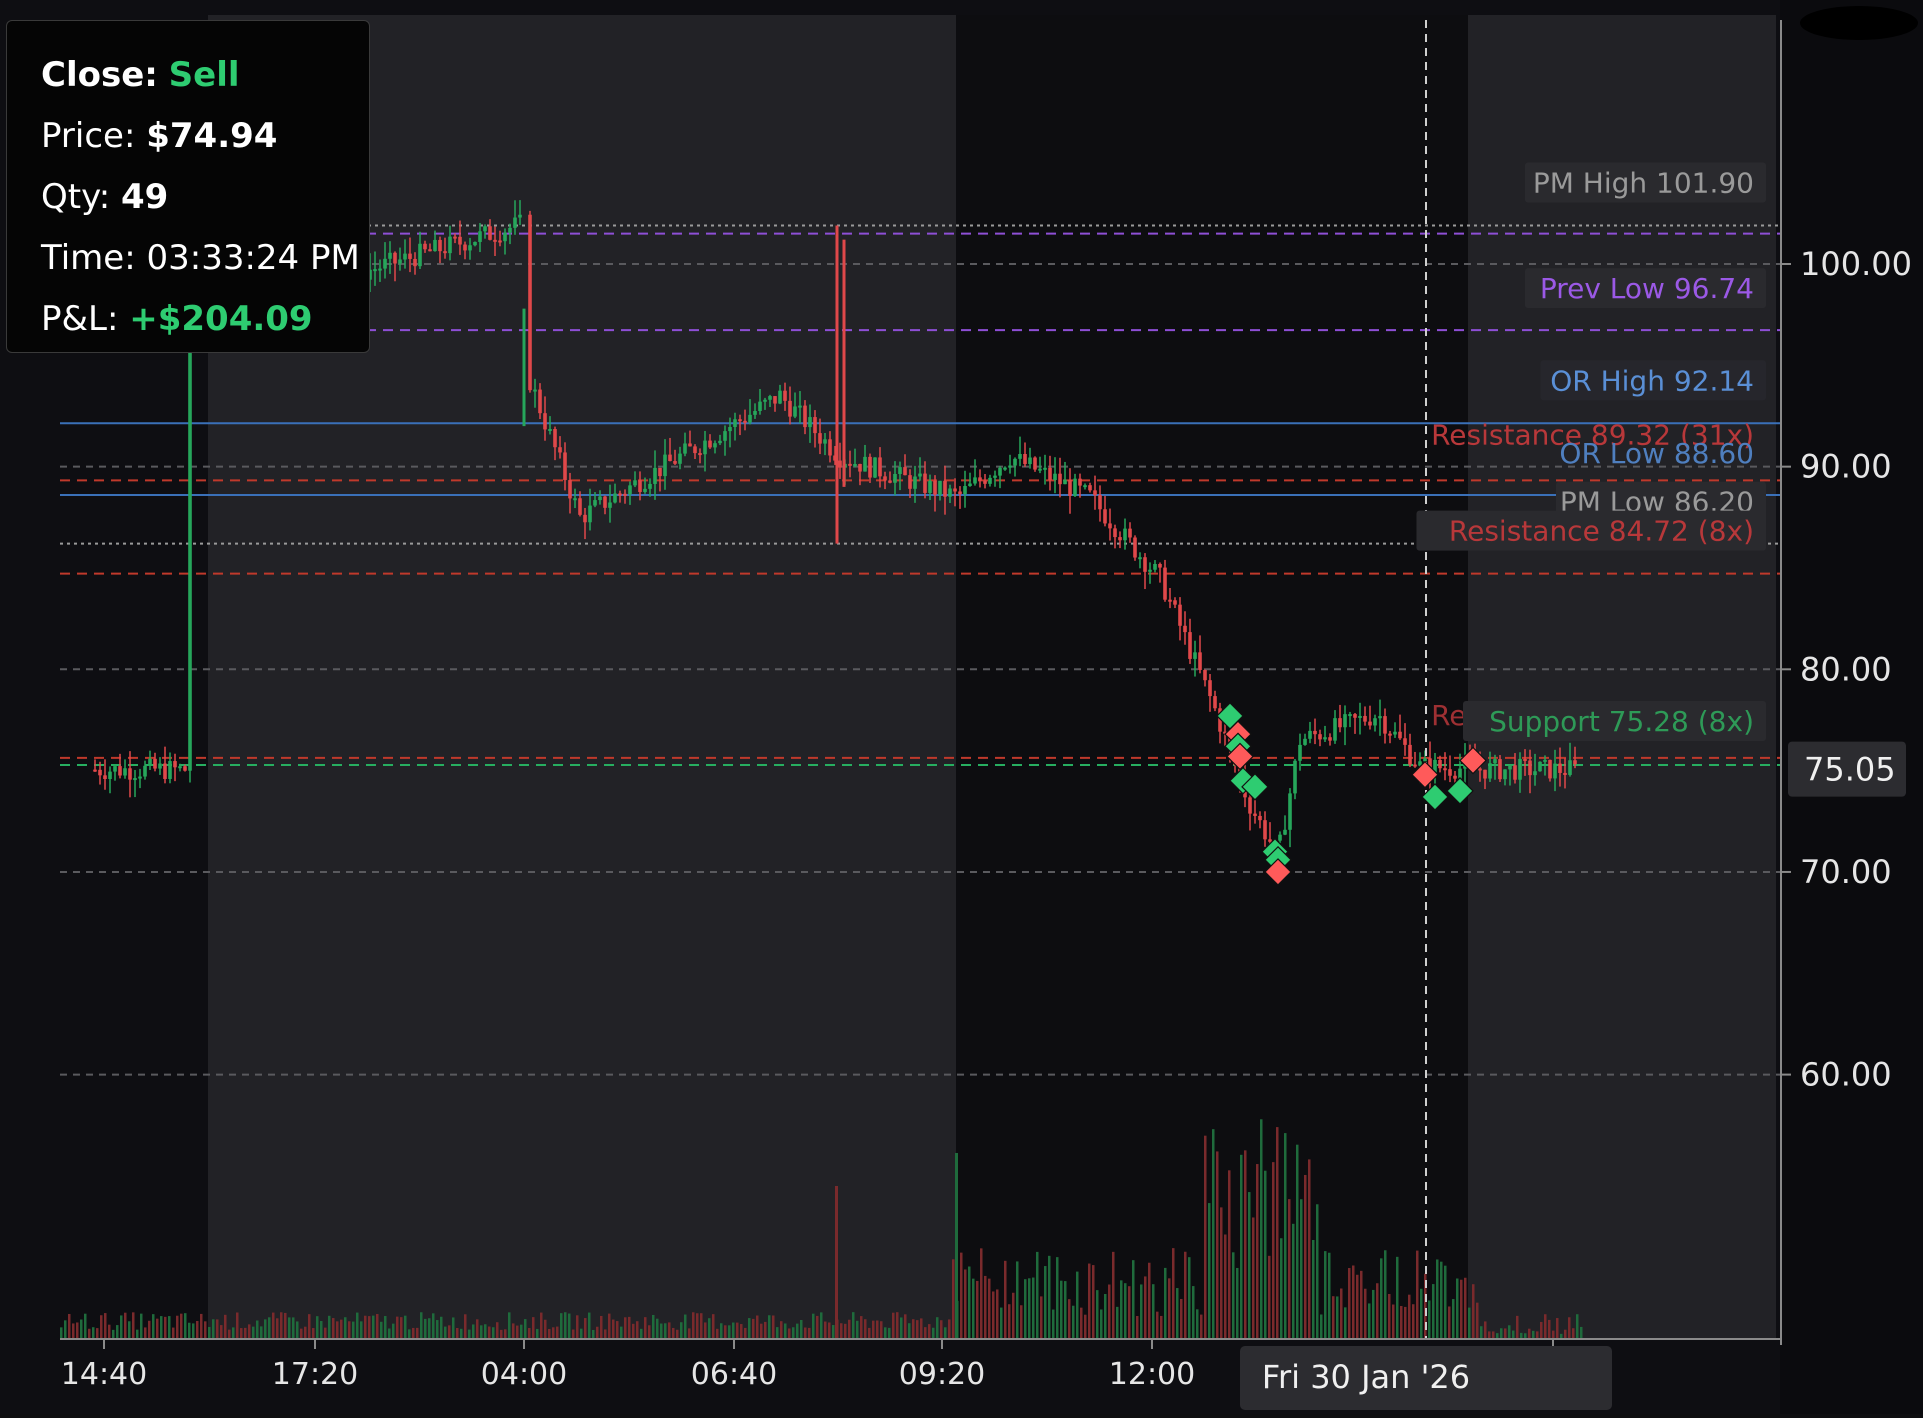 The image size is (1923, 1418). Describe the element at coordinates (205, 319) in the screenshot. I see `tooltip-pnl-row: P&L: +$204.09` at that location.